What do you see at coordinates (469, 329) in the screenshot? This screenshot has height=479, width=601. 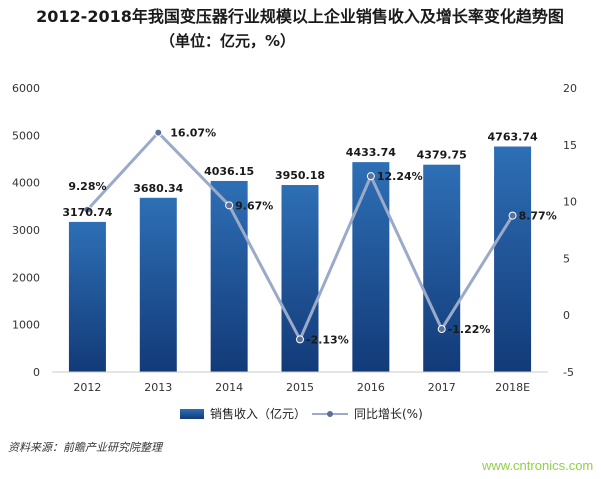 I see `growth-value-label: -1.22%` at bounding box center [469, 329].